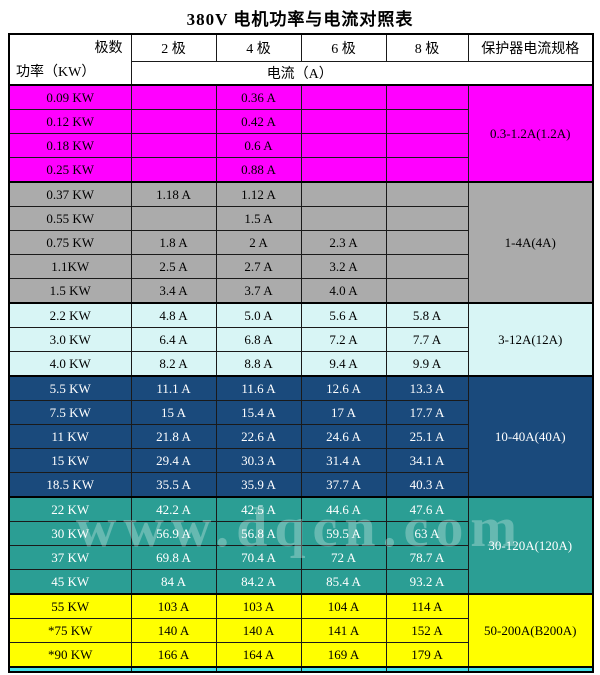 The image size is (600, 675). Describe the element at coordinates (427, 436) in the screenshot. I see `current-cell: 25.1 A` at that location.